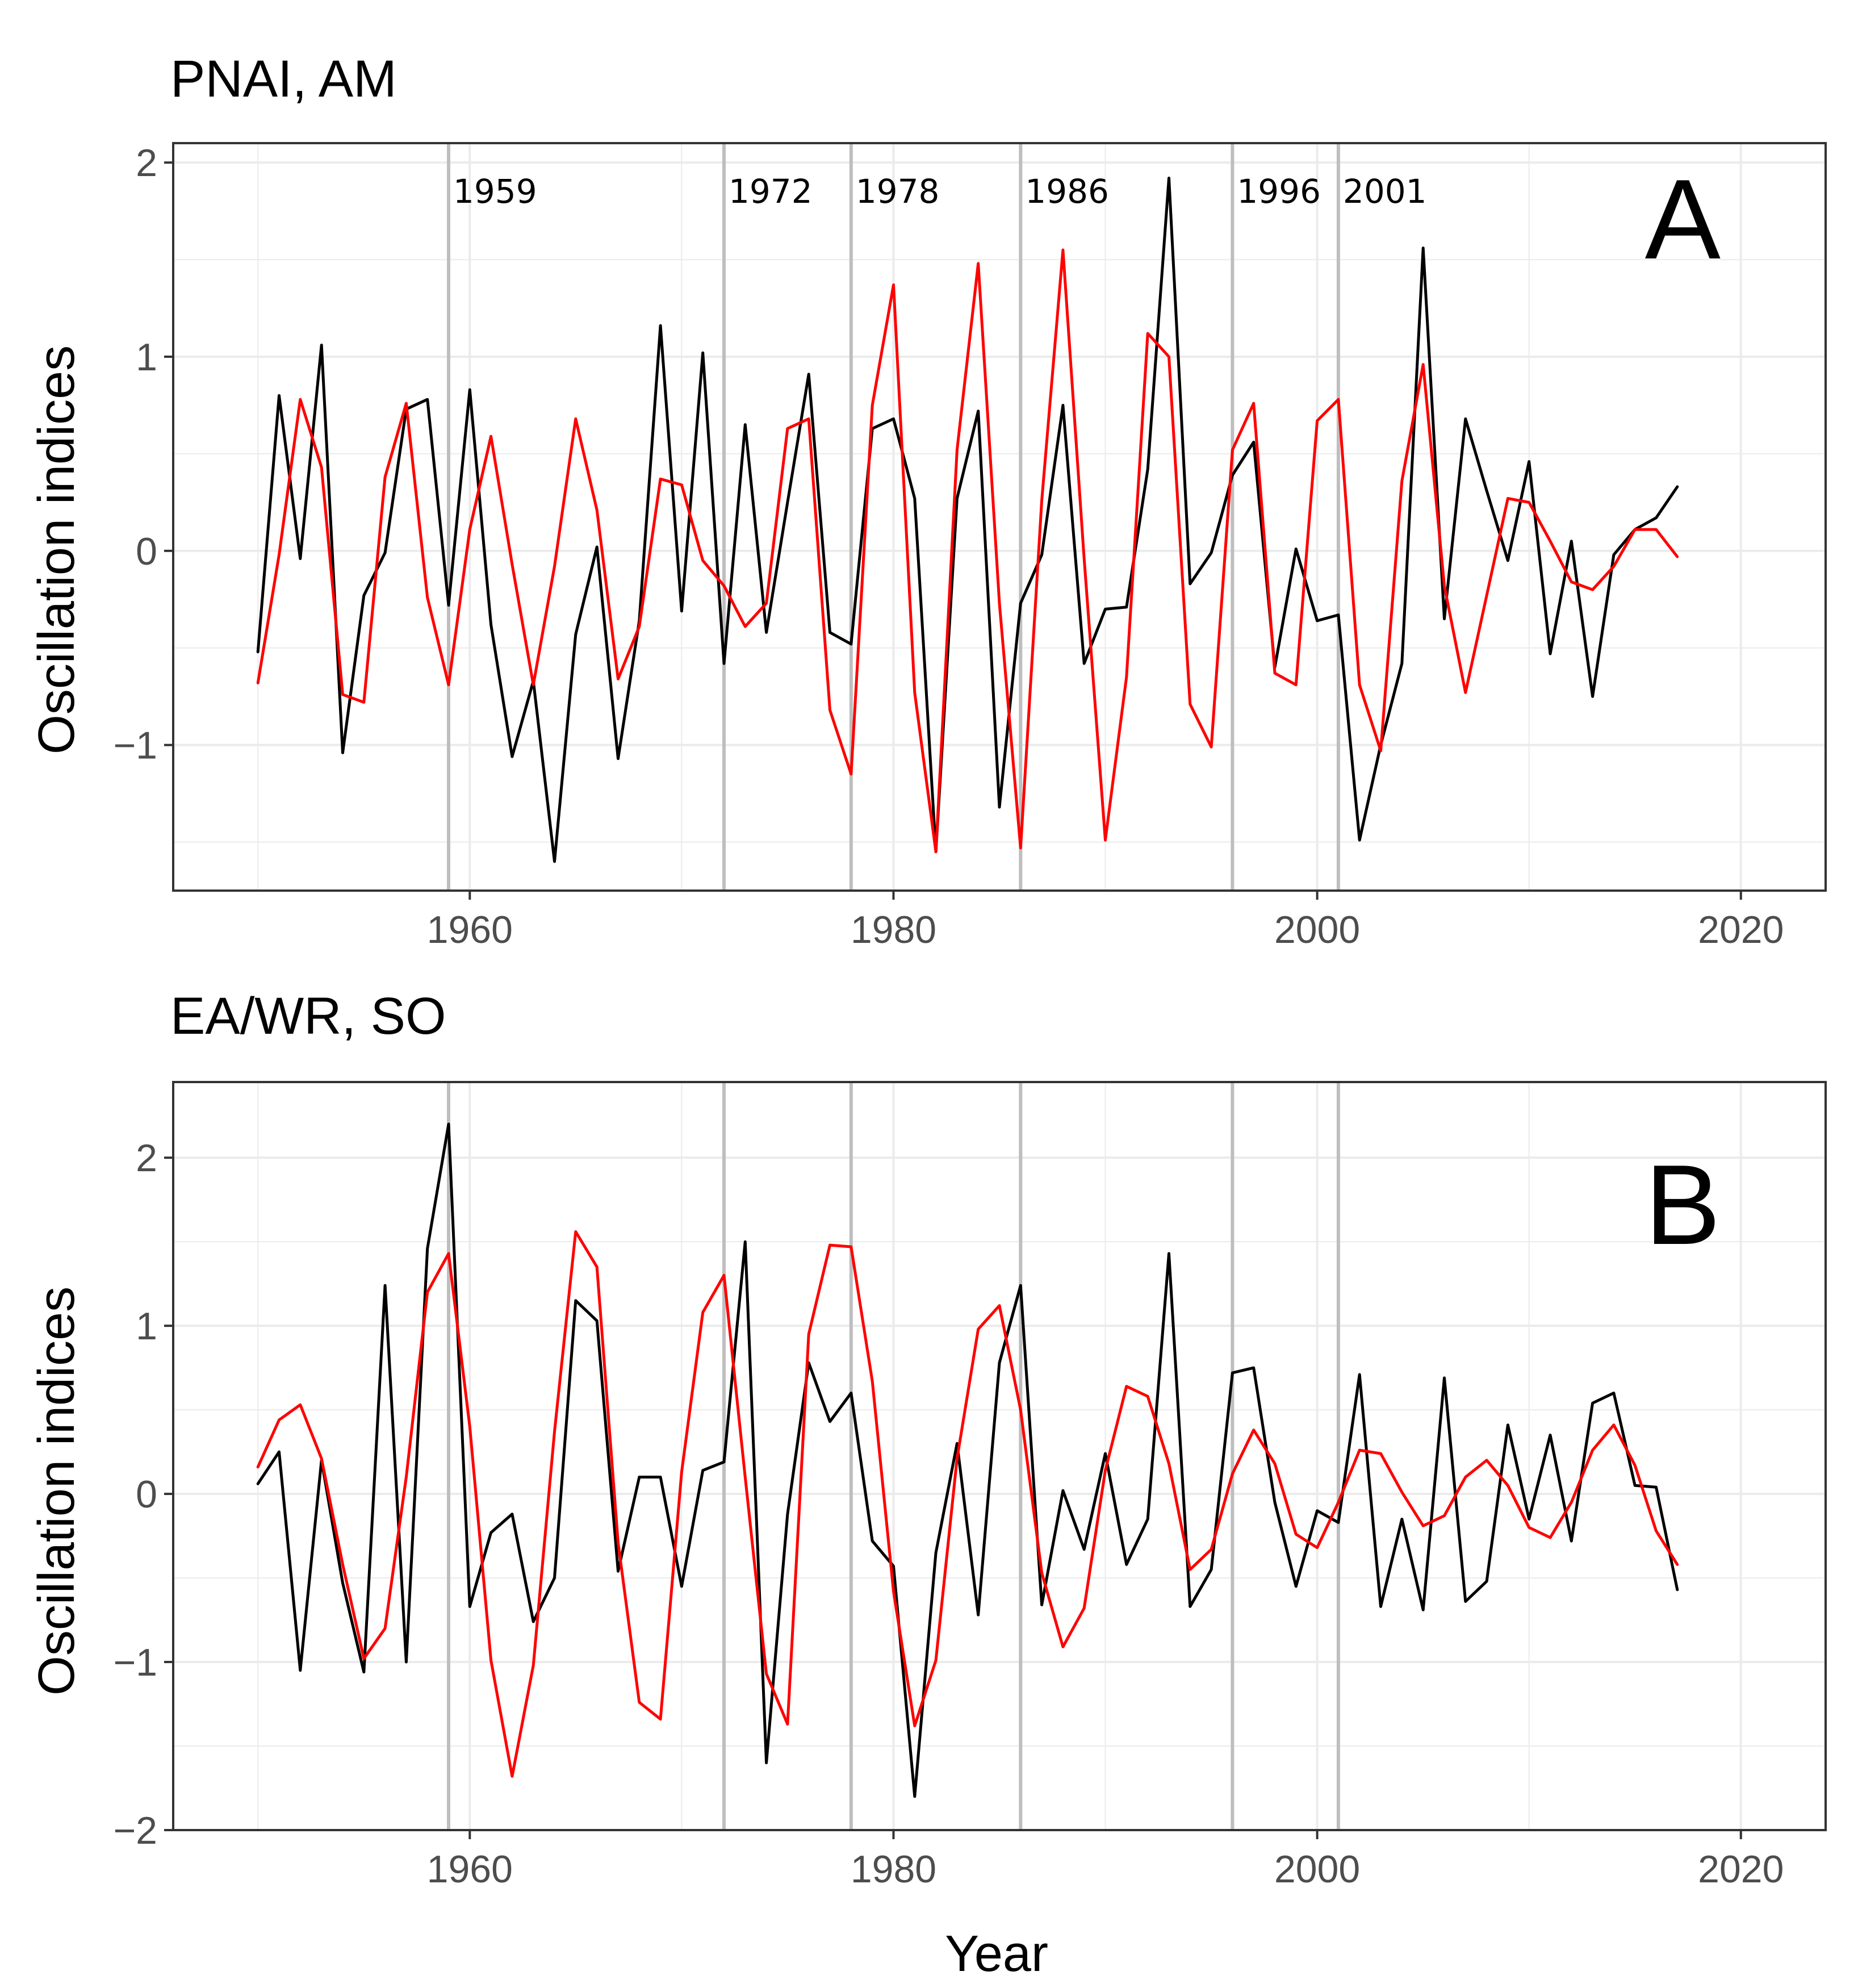 The width and height of the screenshot is (1858, 1988). I want to click on panel-a-x-tick-label: 1960, so click(470, 929).